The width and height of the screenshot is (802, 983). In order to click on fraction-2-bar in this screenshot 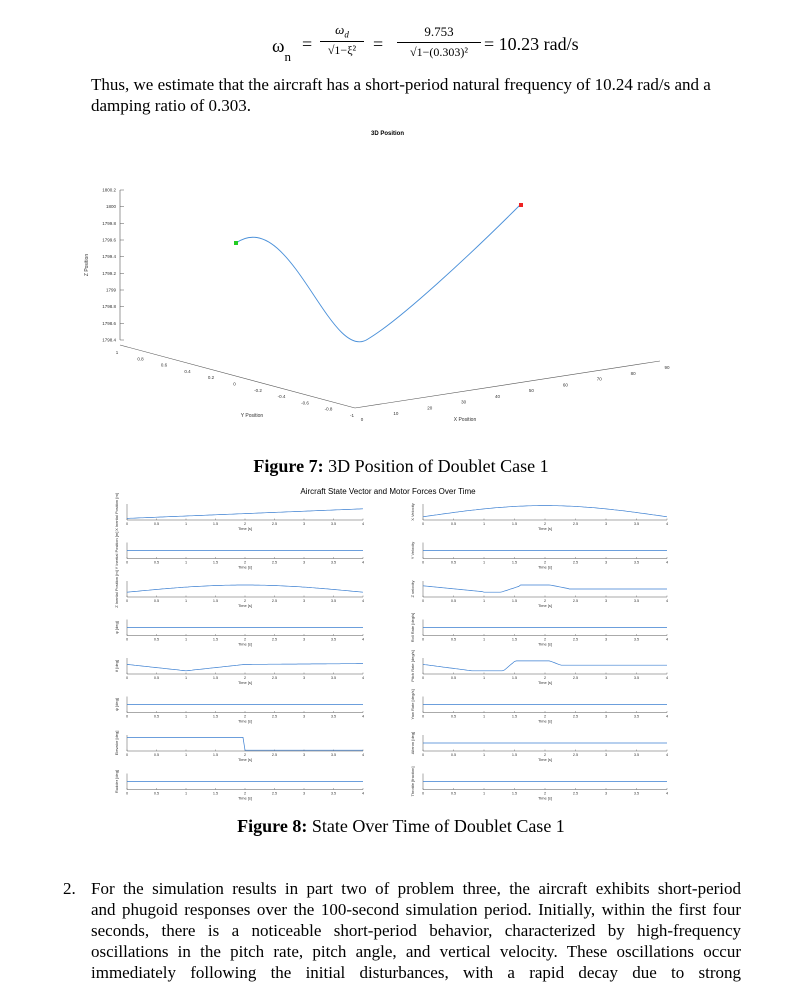, I will do `click(439, 42)`.